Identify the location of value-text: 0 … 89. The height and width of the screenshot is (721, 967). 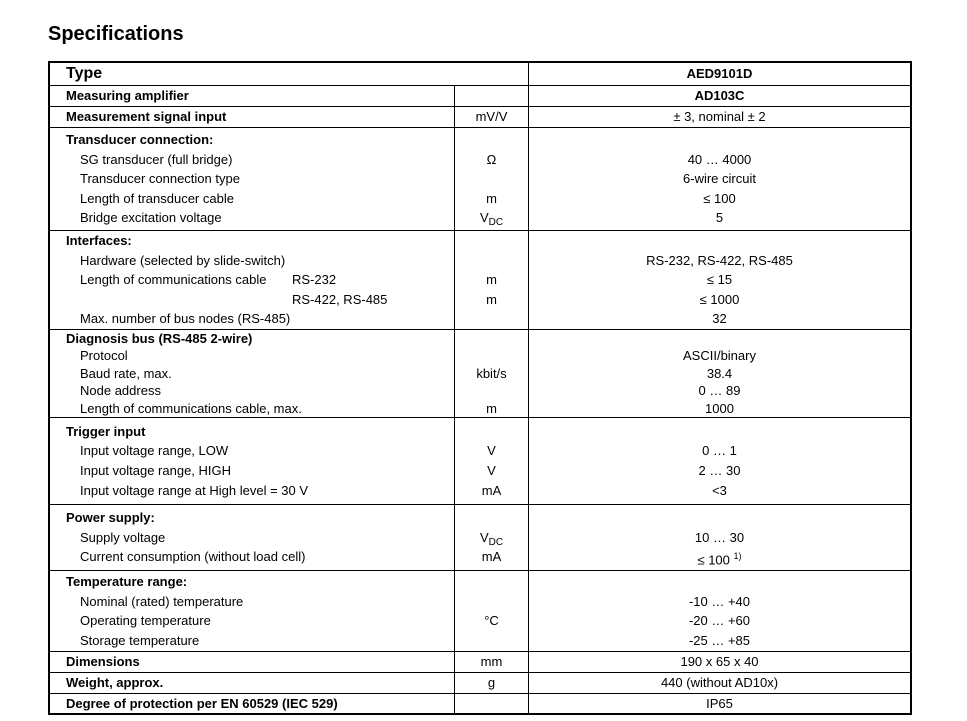
(719, 391).